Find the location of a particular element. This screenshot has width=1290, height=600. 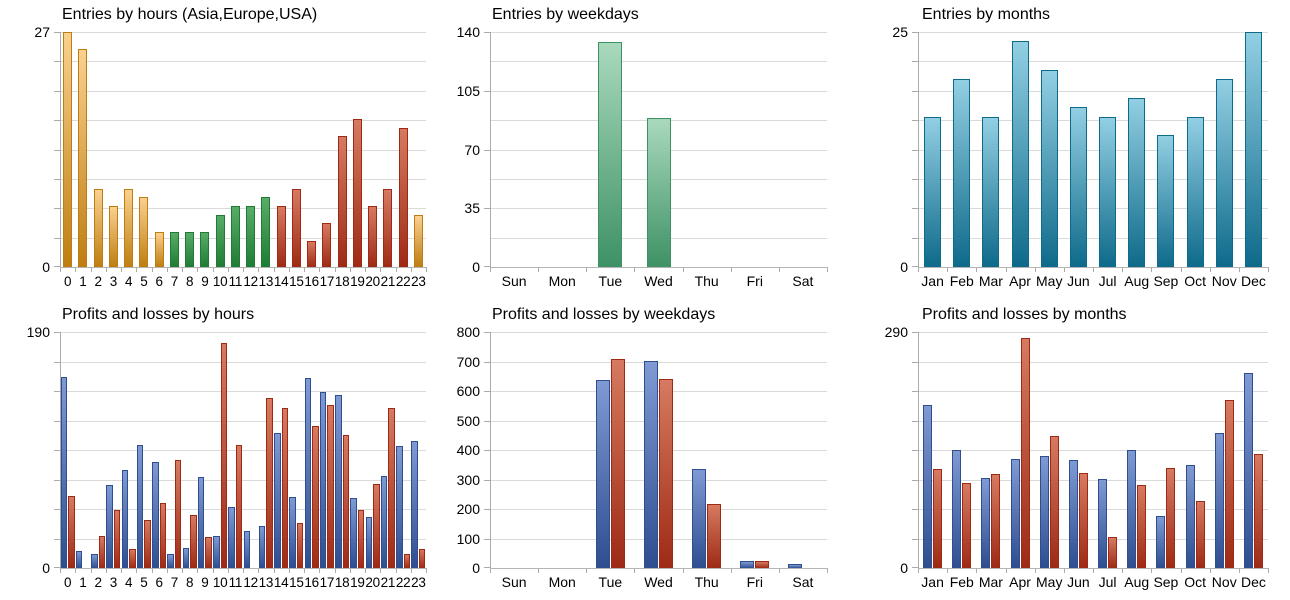

bar-losses-Sep is located at coordinates (1171, 517).